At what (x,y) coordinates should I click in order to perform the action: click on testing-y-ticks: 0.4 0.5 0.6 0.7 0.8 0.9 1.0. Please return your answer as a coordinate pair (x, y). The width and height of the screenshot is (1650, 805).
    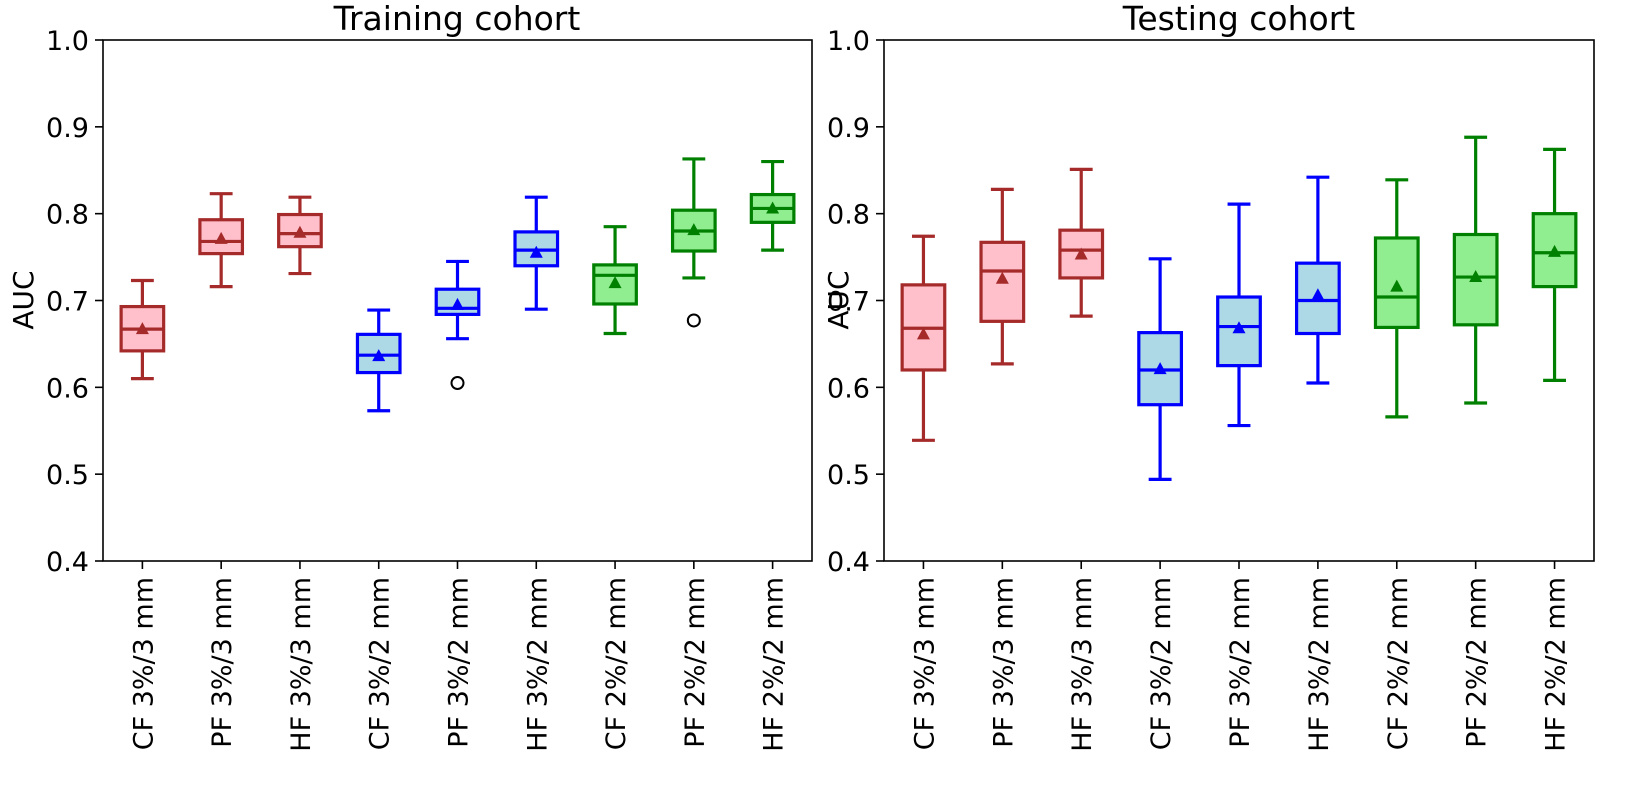
    Looking at the image, I should click on (855, 302).